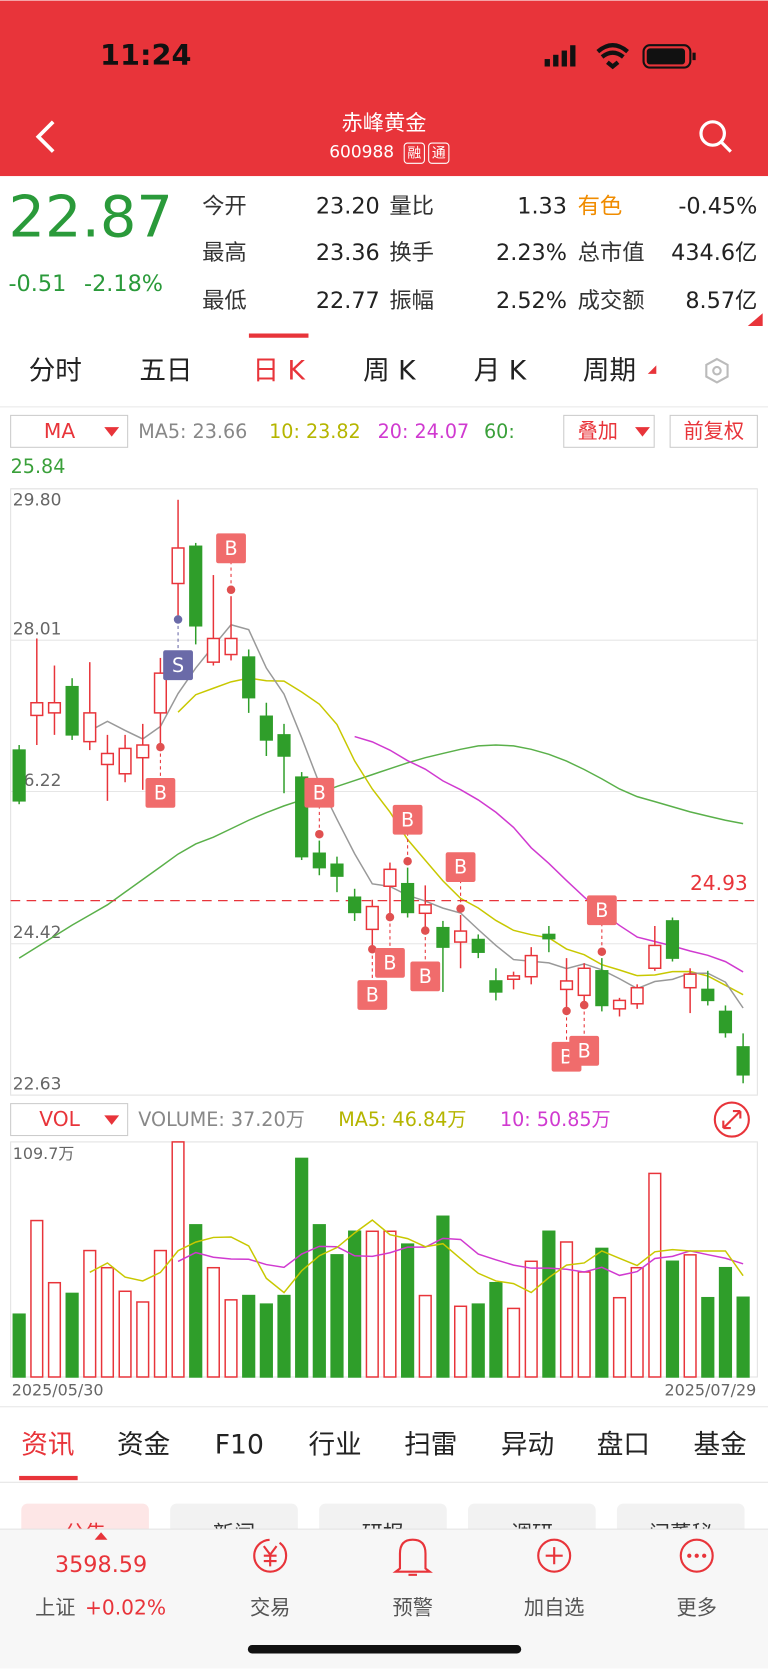 The height and width of the screenshot is (1669, 768). I want to click on period-tab: 日 K, so click(278, 370).